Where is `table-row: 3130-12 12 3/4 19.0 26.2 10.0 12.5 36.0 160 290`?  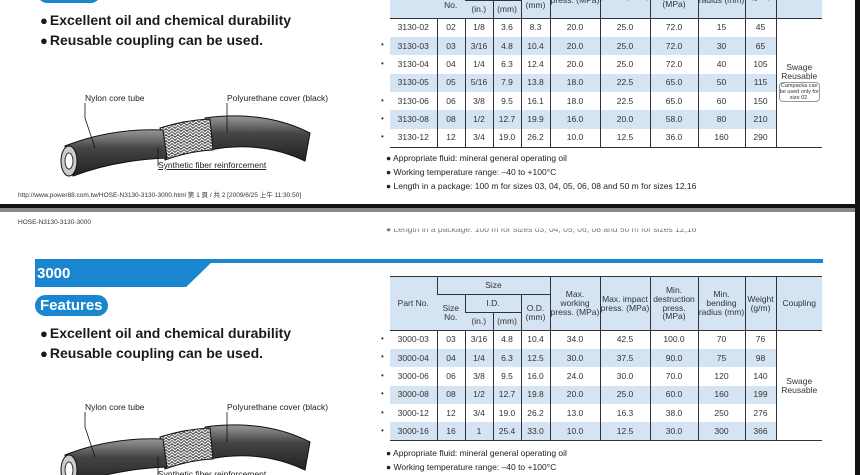 table-row: 3130-12 12 3/4 19.0 26.2 10.0 12.5 36.0 160 290 is located at coordinates (606, 138).